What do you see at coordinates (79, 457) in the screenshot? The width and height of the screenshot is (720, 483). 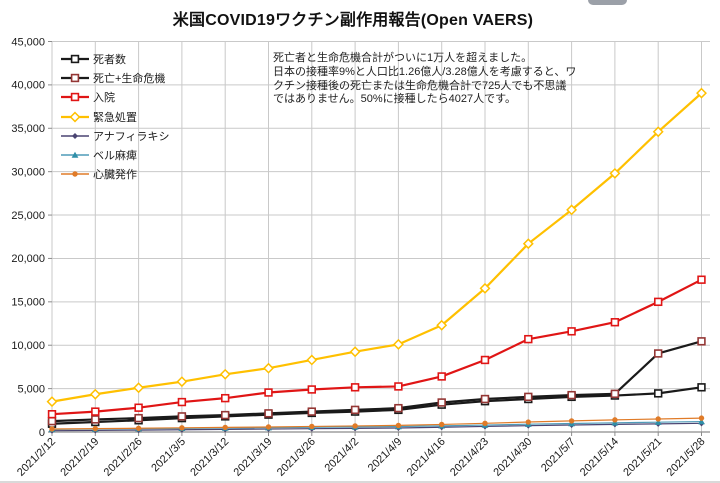 I see `x-tick-label: 2021/2/19` at bounding box center [79, 457].